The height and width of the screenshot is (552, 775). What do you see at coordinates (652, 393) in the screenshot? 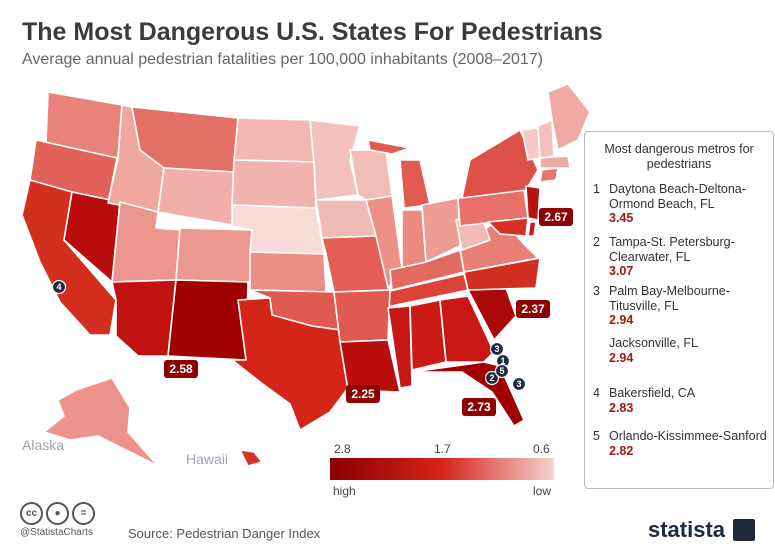
I see `metro-name: Bakersfield, CA` at bounding box center [652, 393].